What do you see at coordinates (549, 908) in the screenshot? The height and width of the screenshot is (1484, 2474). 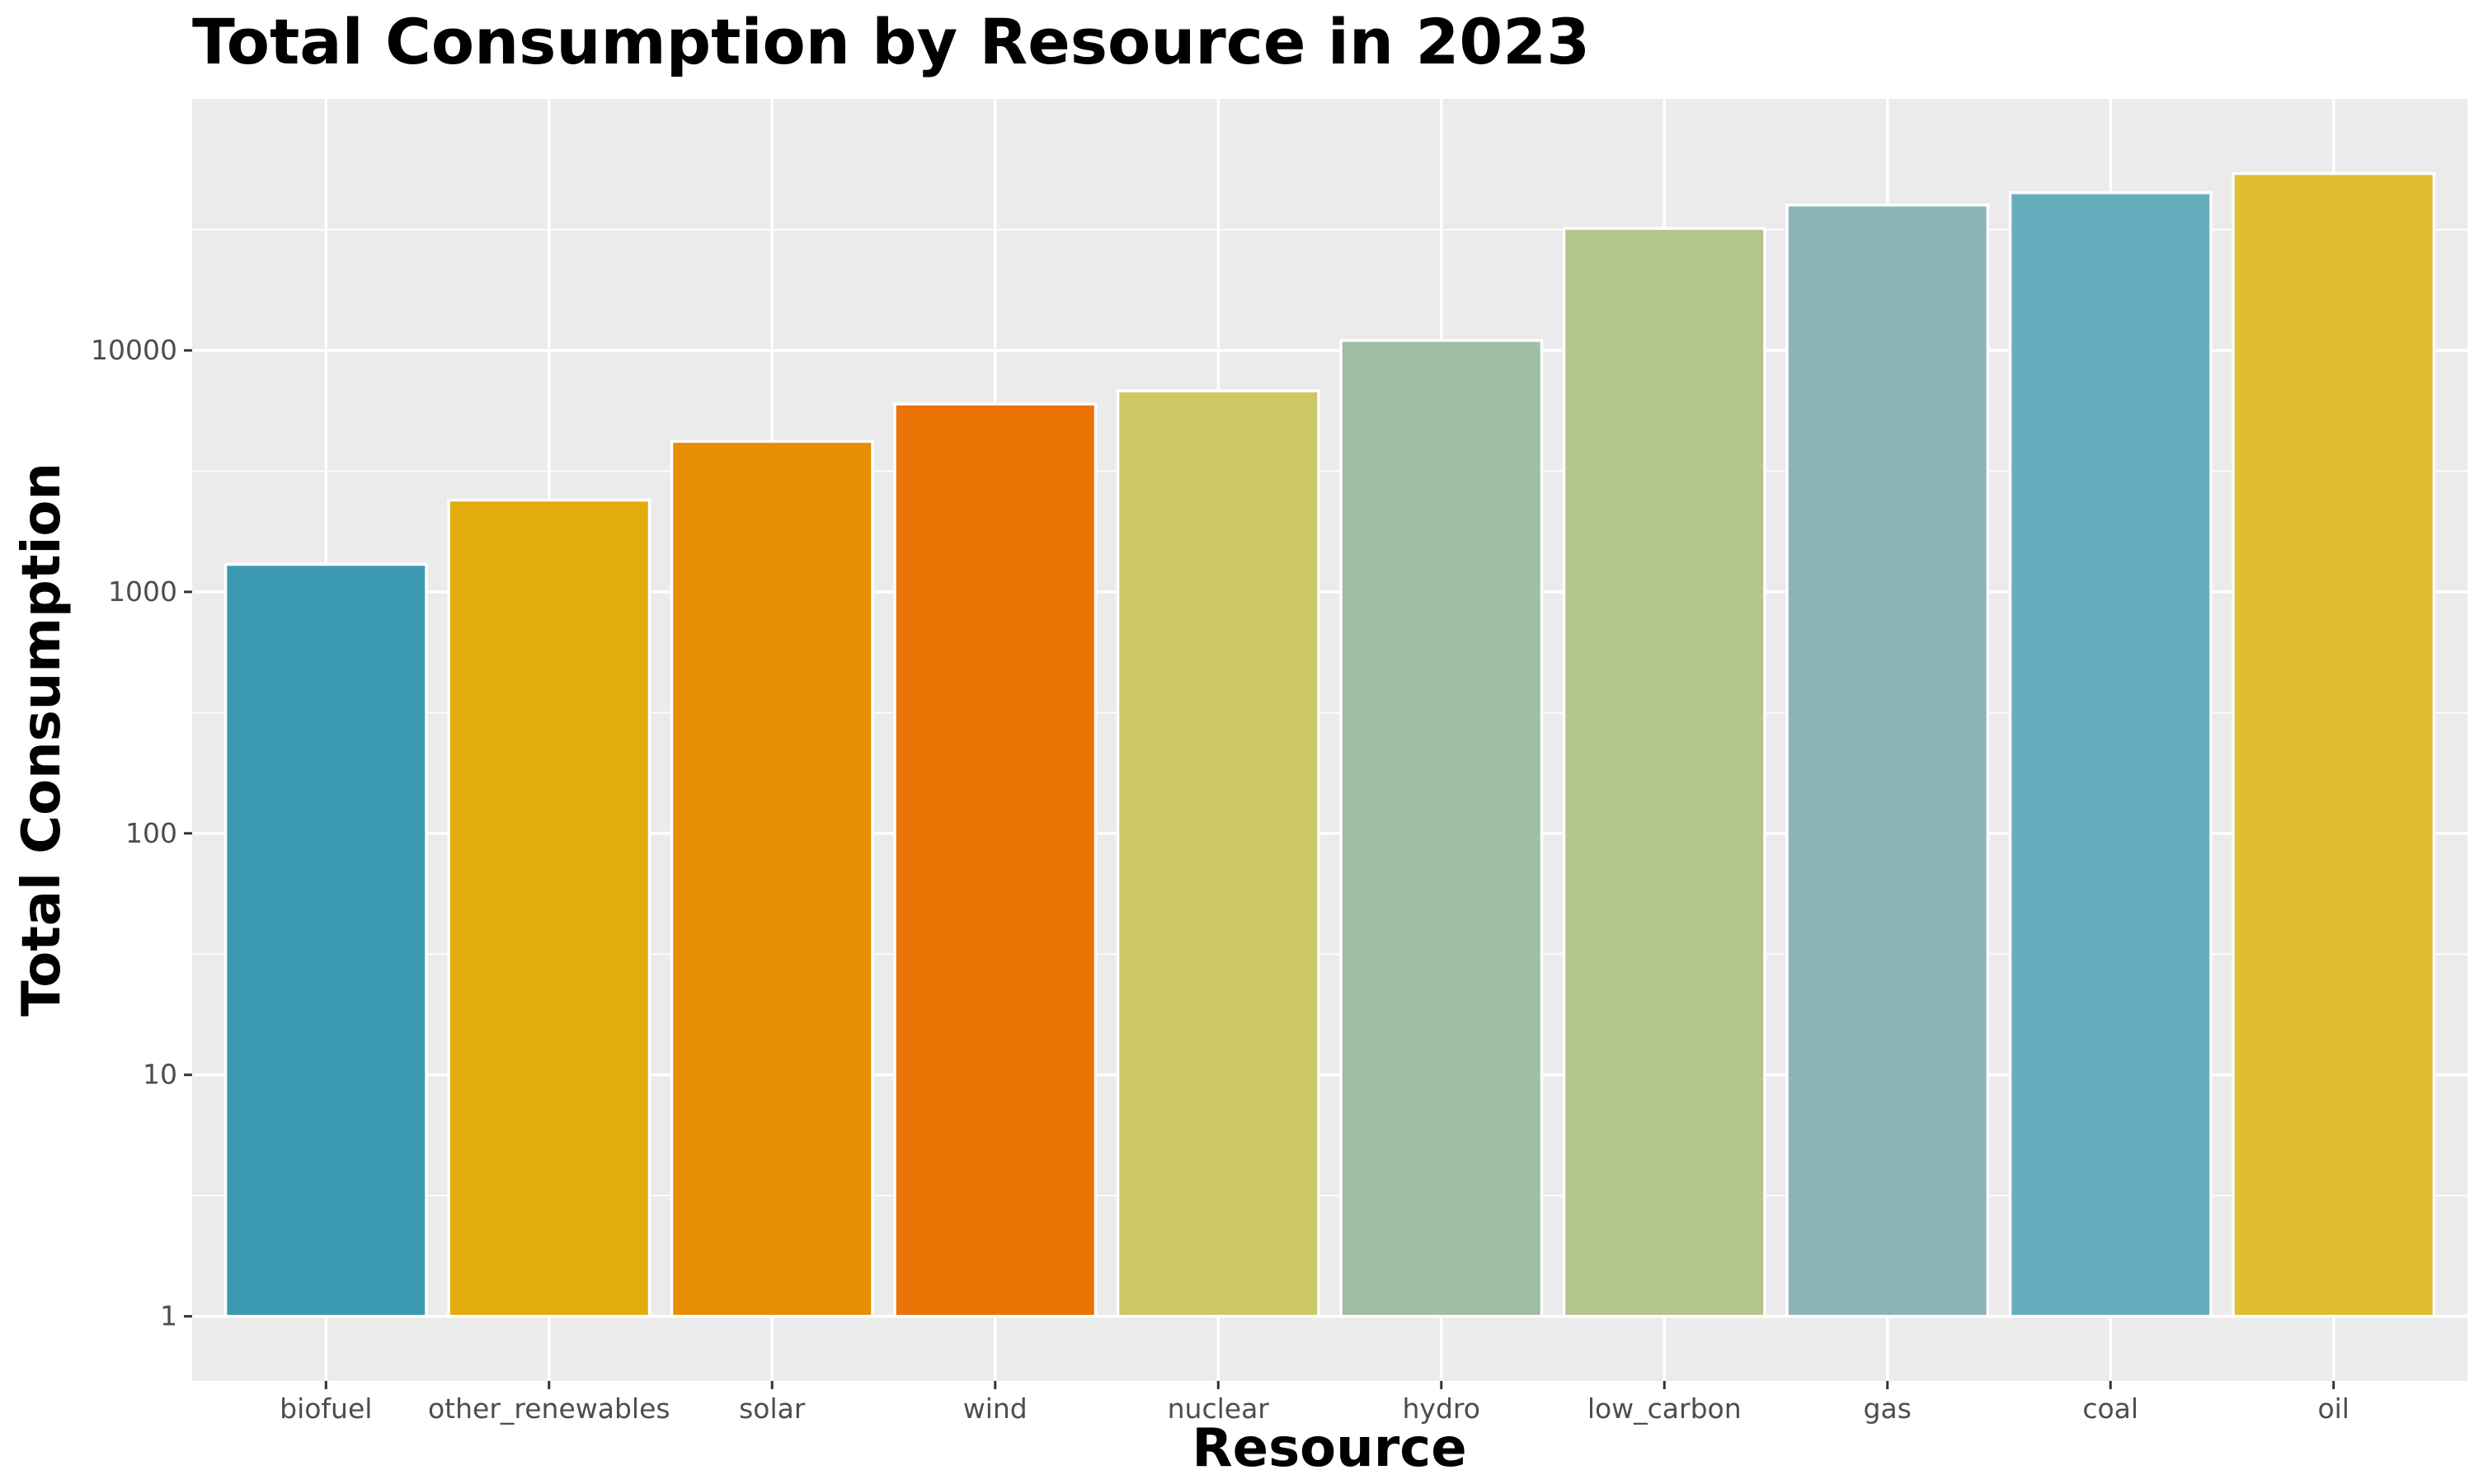 I see `bar-other_renewables` at bounding box center [549, 908].